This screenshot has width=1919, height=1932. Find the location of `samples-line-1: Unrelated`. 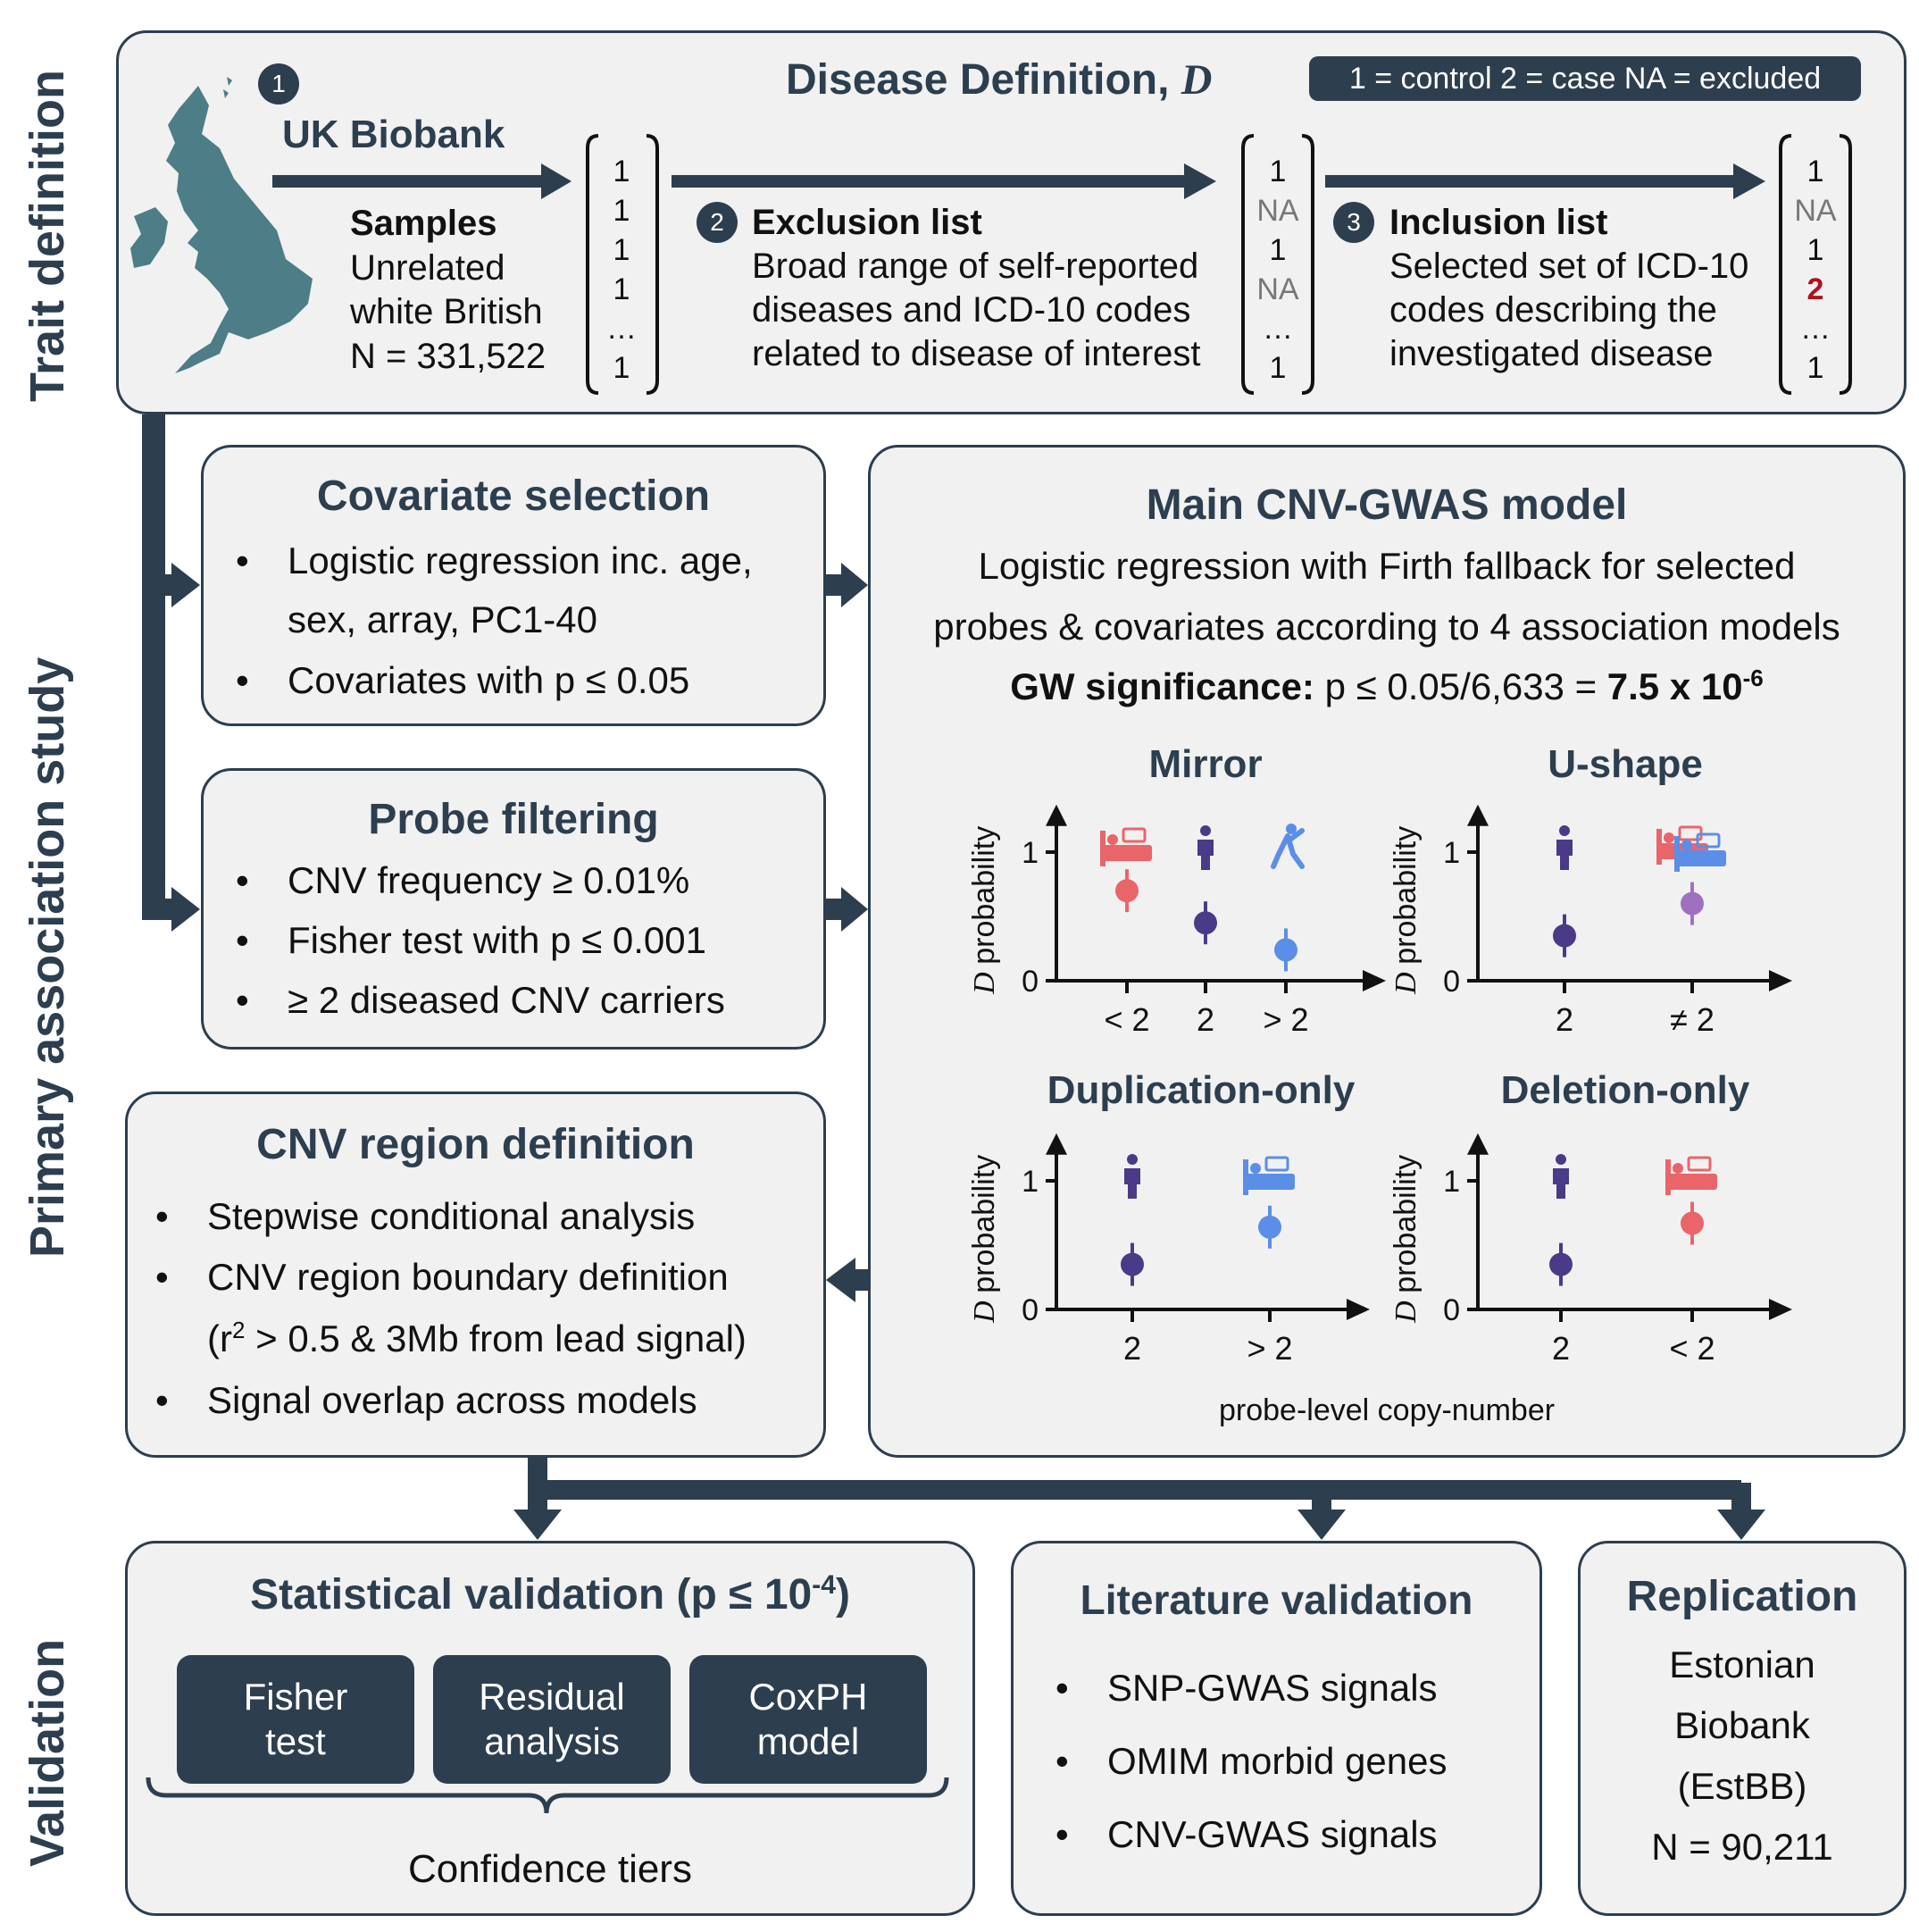

samples-line-1: Unrelated is located at coordinates (427, 268).